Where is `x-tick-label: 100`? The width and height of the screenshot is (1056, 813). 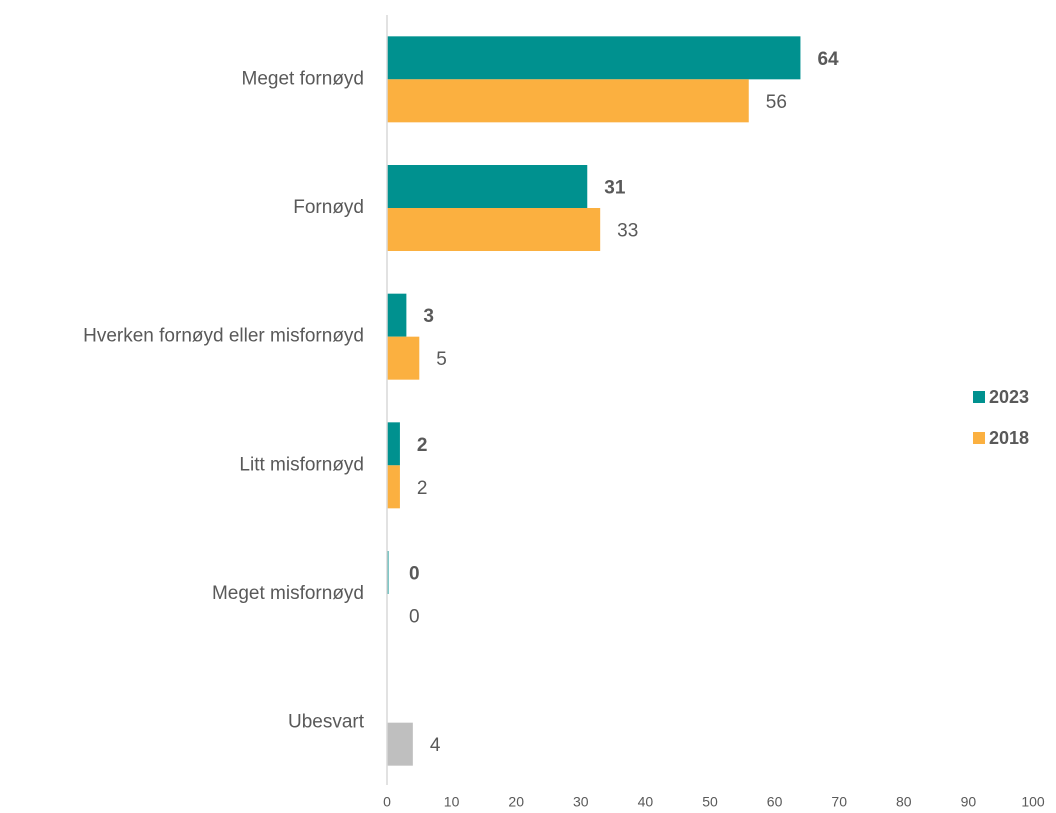 x-tick-label: 100 is located at coordinates (1033, 802).